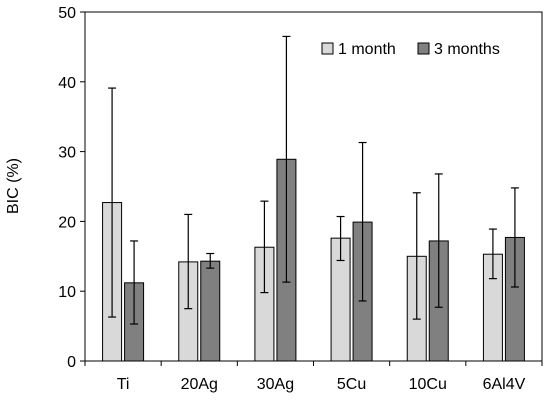 Image resolution: width=550 pixels, height=402 pixels. Describe the element at coordinates (71, 362) in the screenshot. I see `y-tick-label: 0` at that location.